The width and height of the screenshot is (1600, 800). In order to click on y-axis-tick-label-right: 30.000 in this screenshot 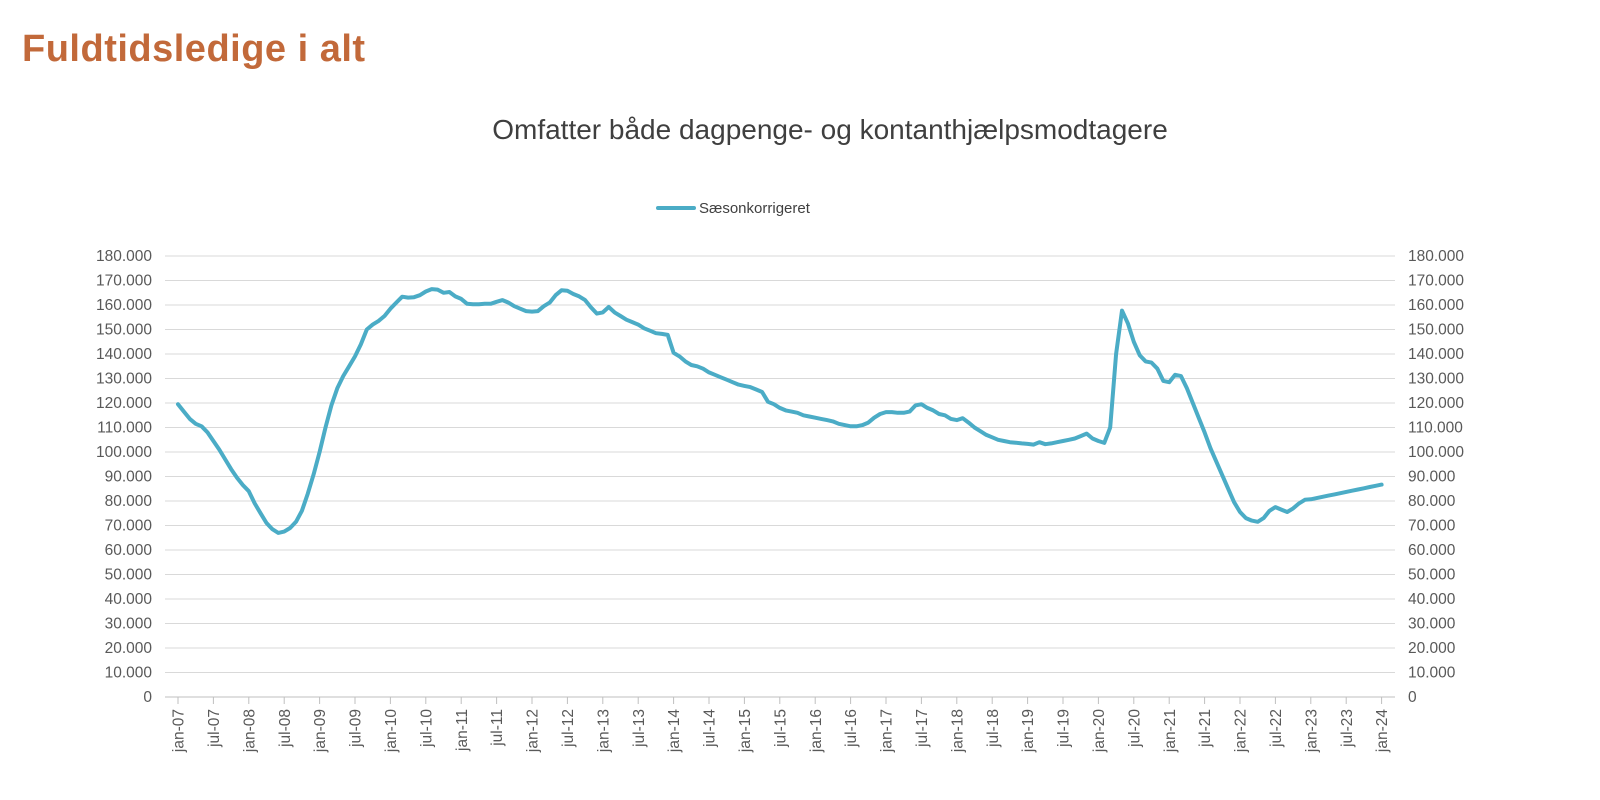, I will do `click(1432, 624)`.